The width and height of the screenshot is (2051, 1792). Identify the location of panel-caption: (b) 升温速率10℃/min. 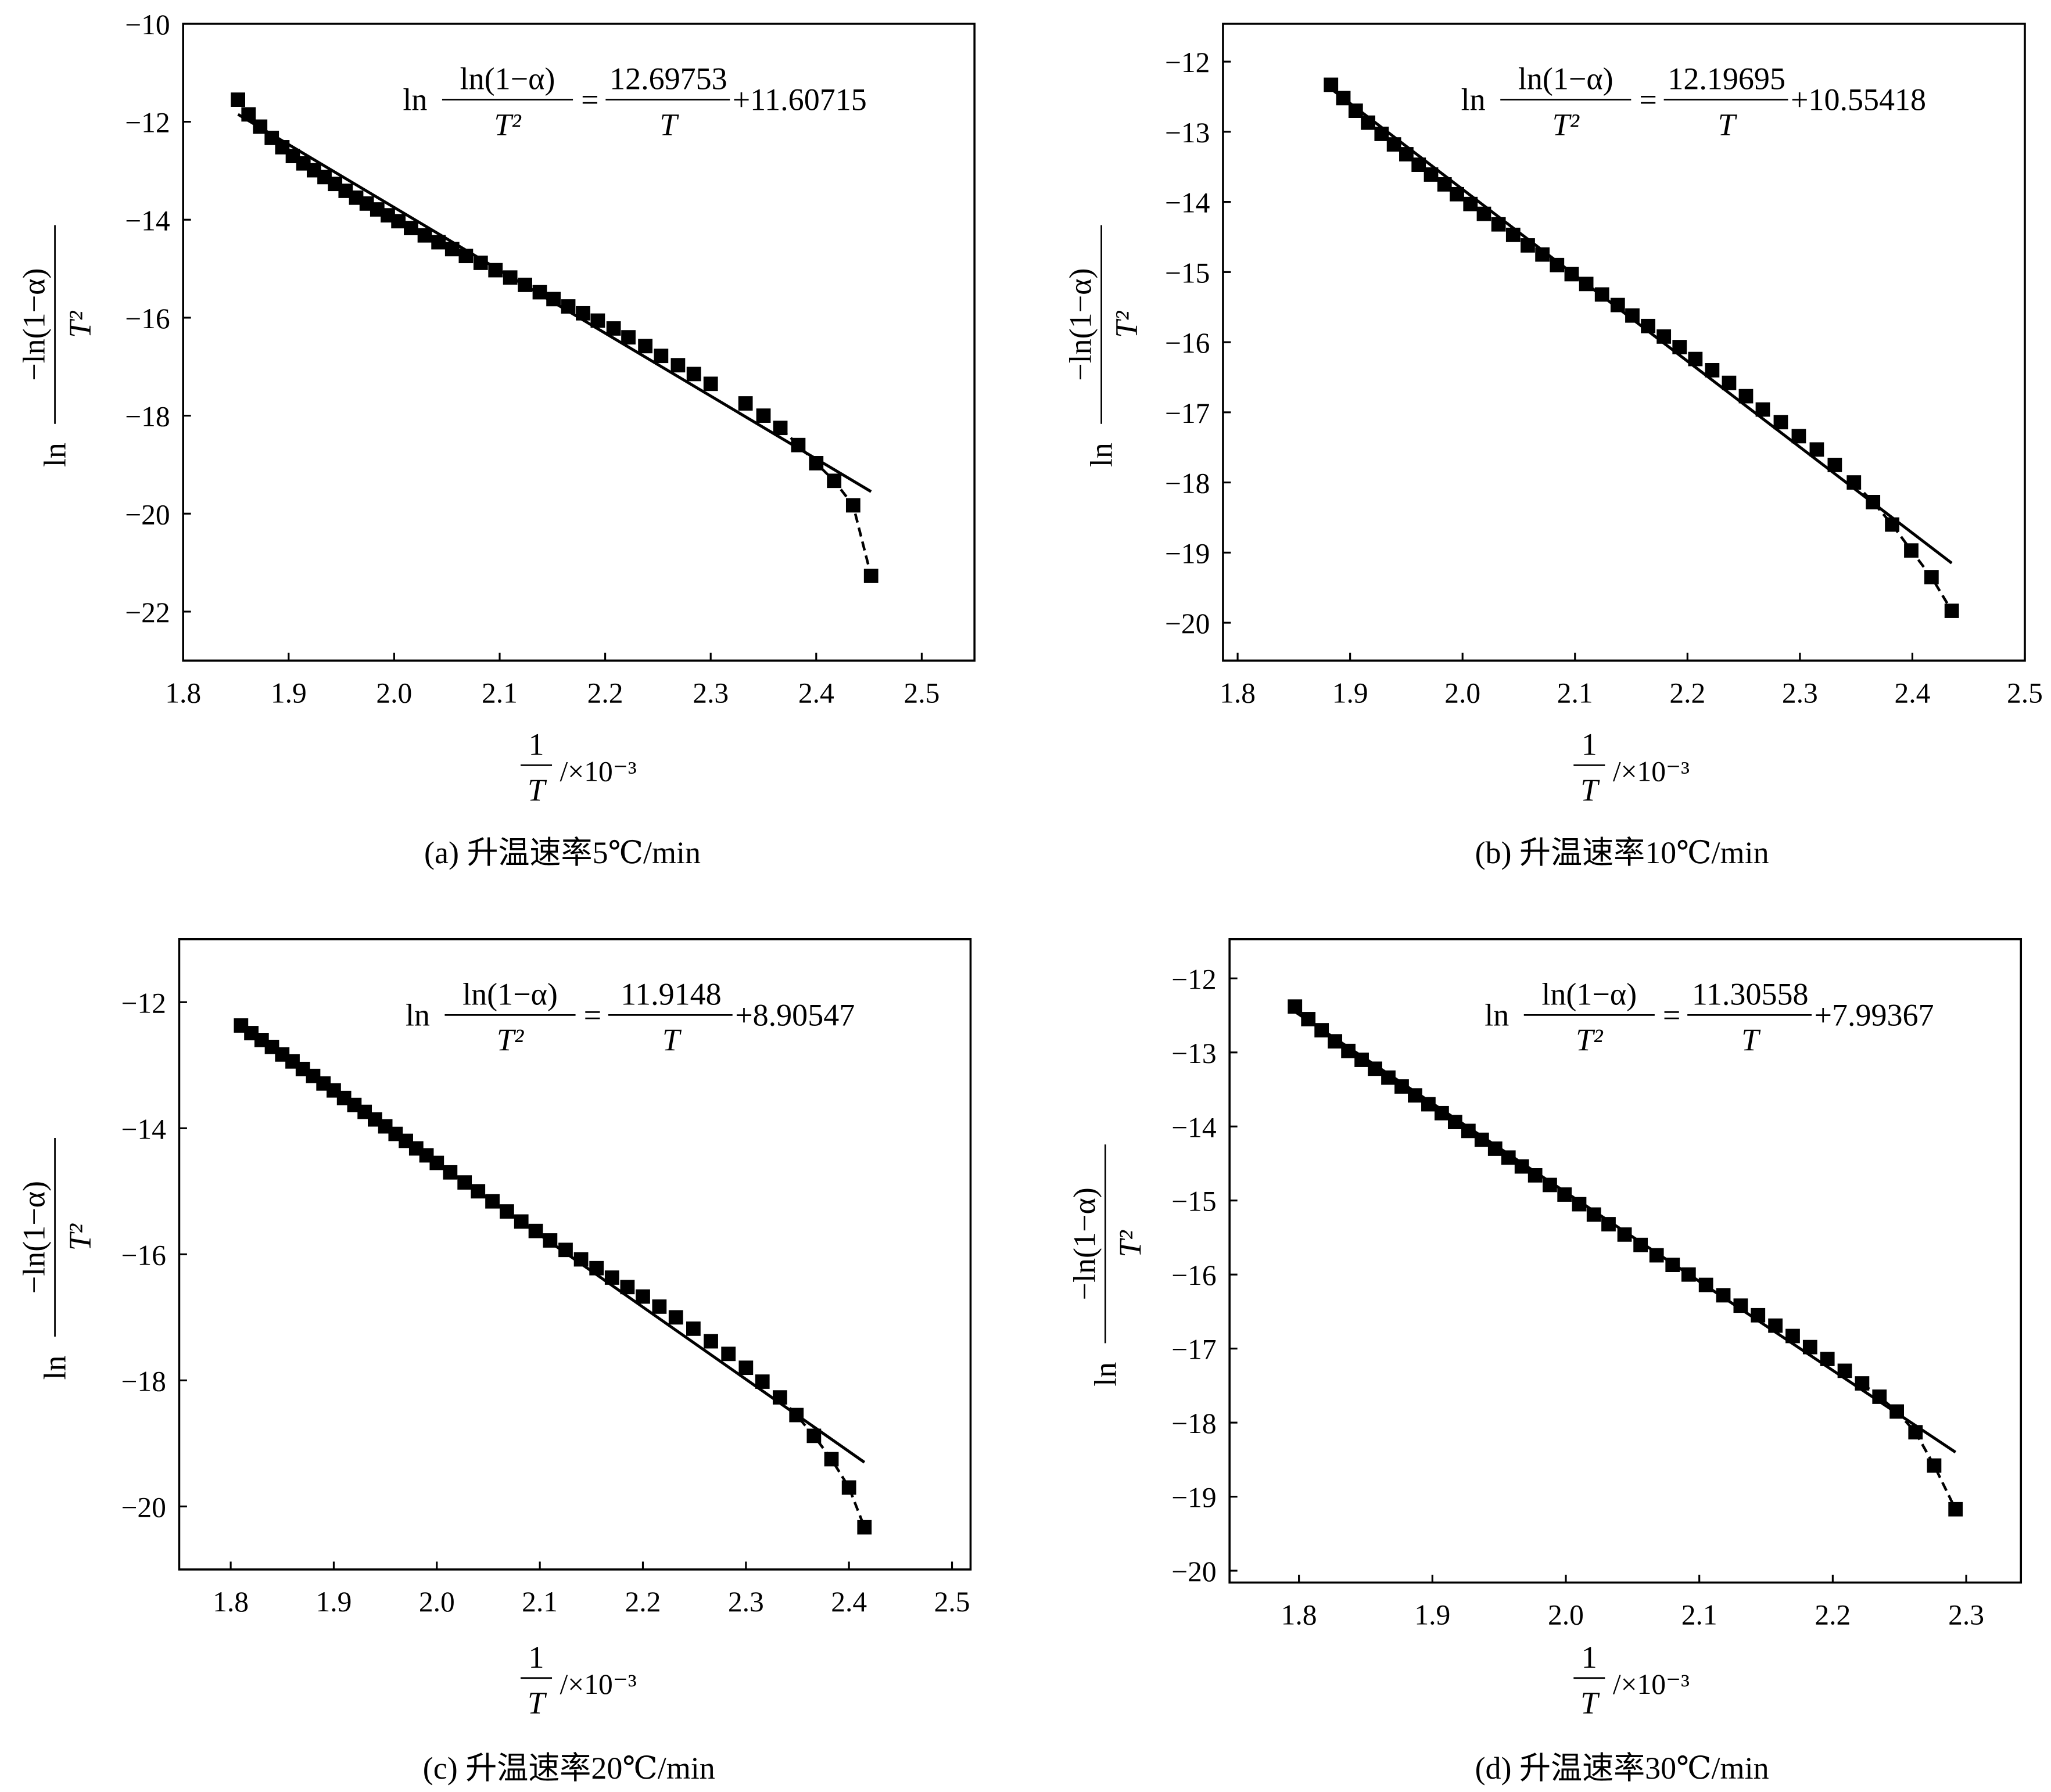
(1622, 853).